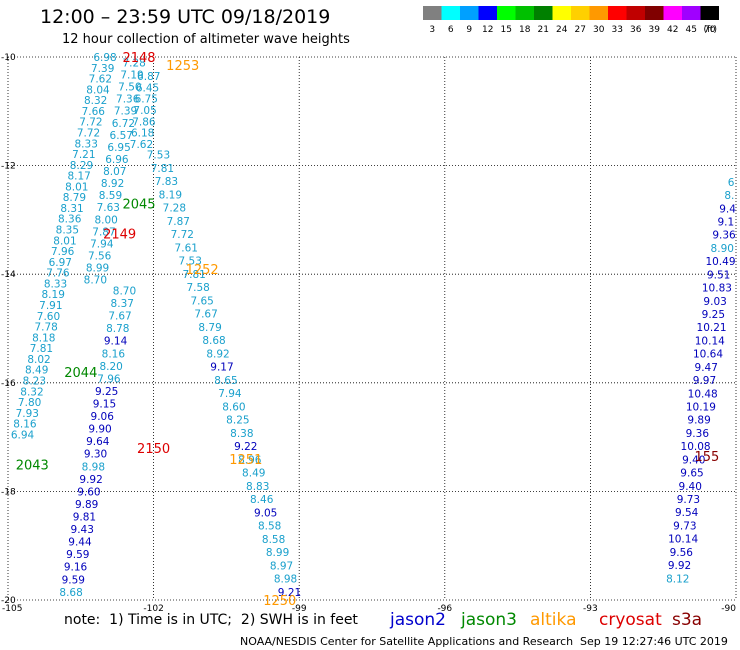  I want to click on wave-height-point: 9.03, so click(714, 302).